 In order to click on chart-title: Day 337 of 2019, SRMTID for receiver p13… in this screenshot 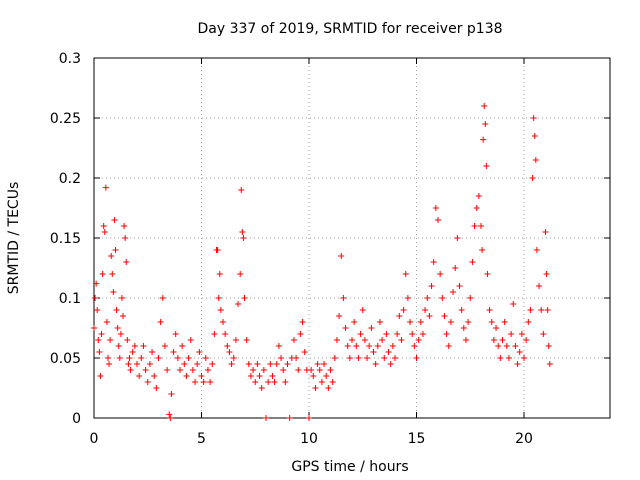, I will do `click(349, 29)`.